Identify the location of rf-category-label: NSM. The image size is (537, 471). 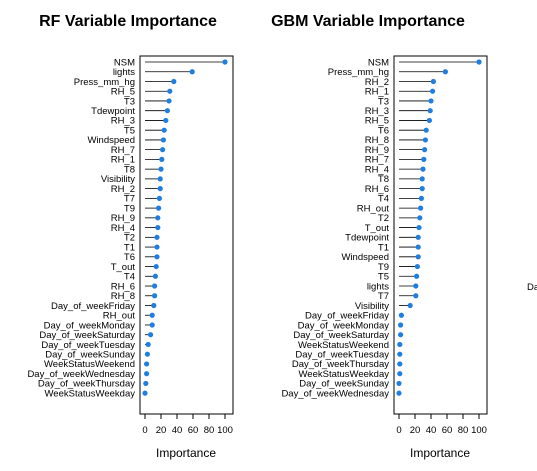
(124, 62).